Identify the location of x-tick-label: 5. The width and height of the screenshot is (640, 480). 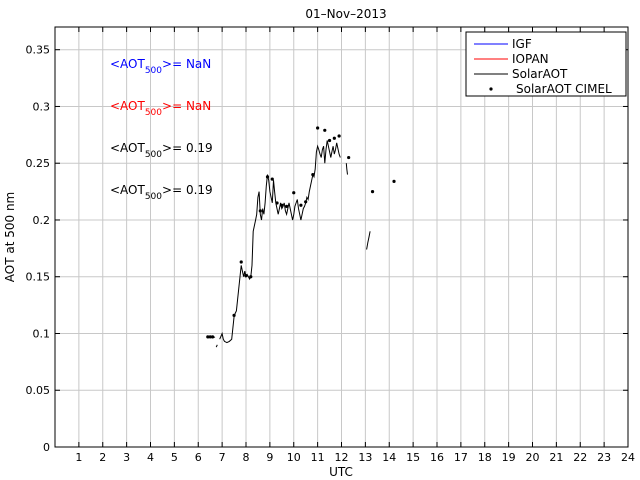
(174, 457).